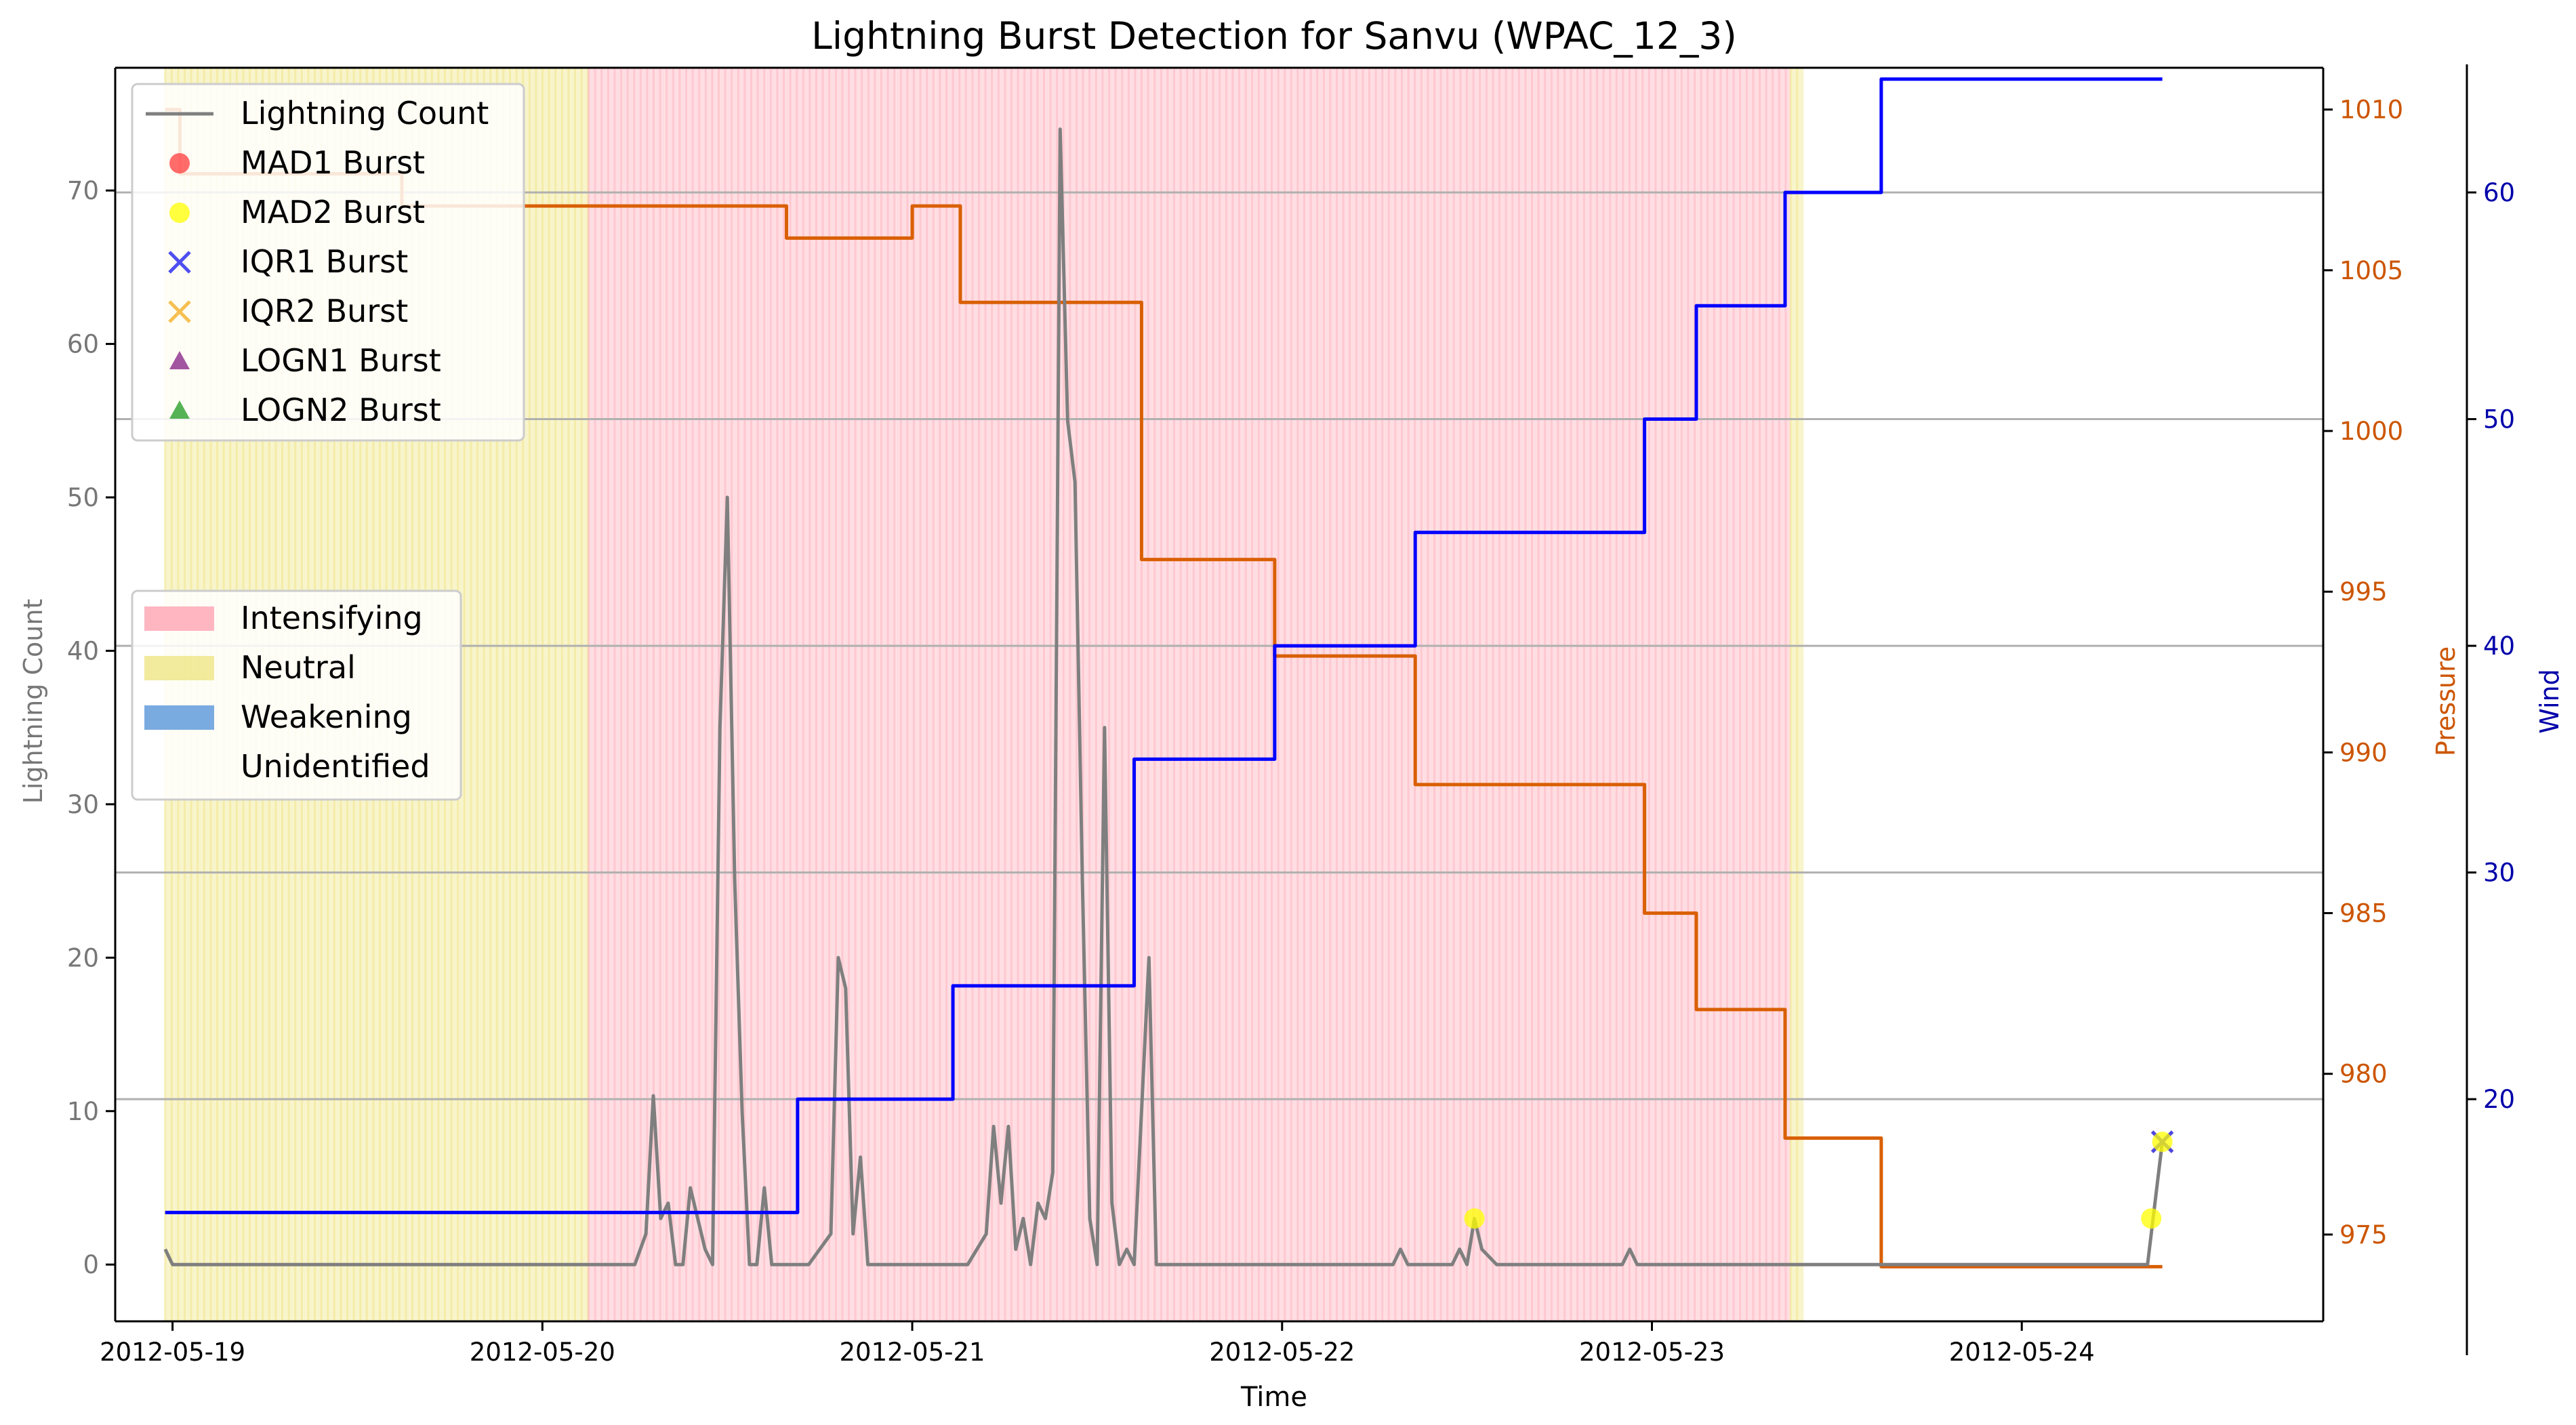  What do you see at coordinates (180, 409) in the screenshot?
I see `legend-logn2-swatch` at bounding box center [180, 409].